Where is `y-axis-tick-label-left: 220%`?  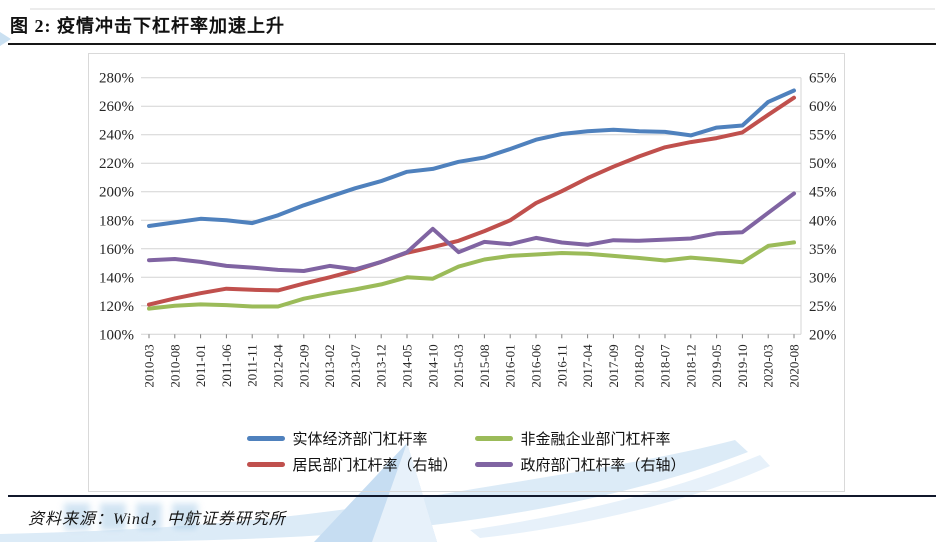
y-axis-tick-label-left: 220% is located at coordinates (116, 164).